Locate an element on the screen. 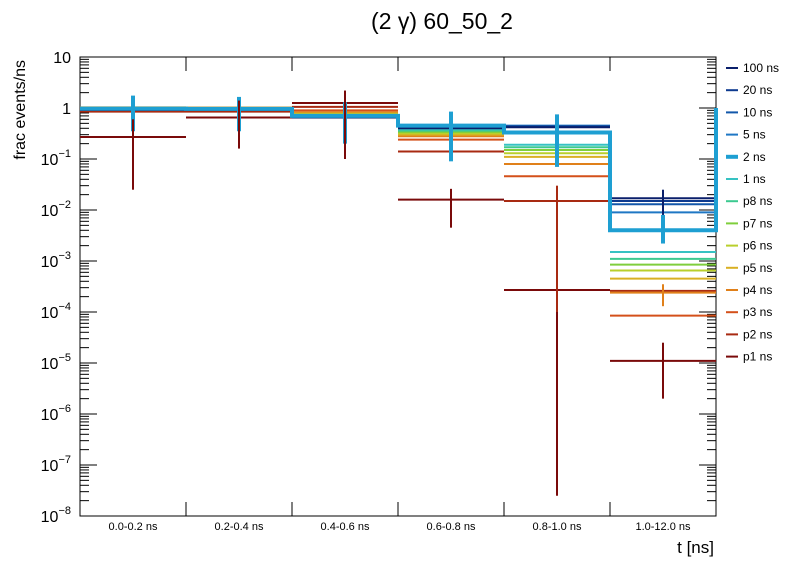 Image resolution: width=796 pixels, height=572 pixels. y-tick-label: 10⁻⁶ is located at coordinates (56, 413).